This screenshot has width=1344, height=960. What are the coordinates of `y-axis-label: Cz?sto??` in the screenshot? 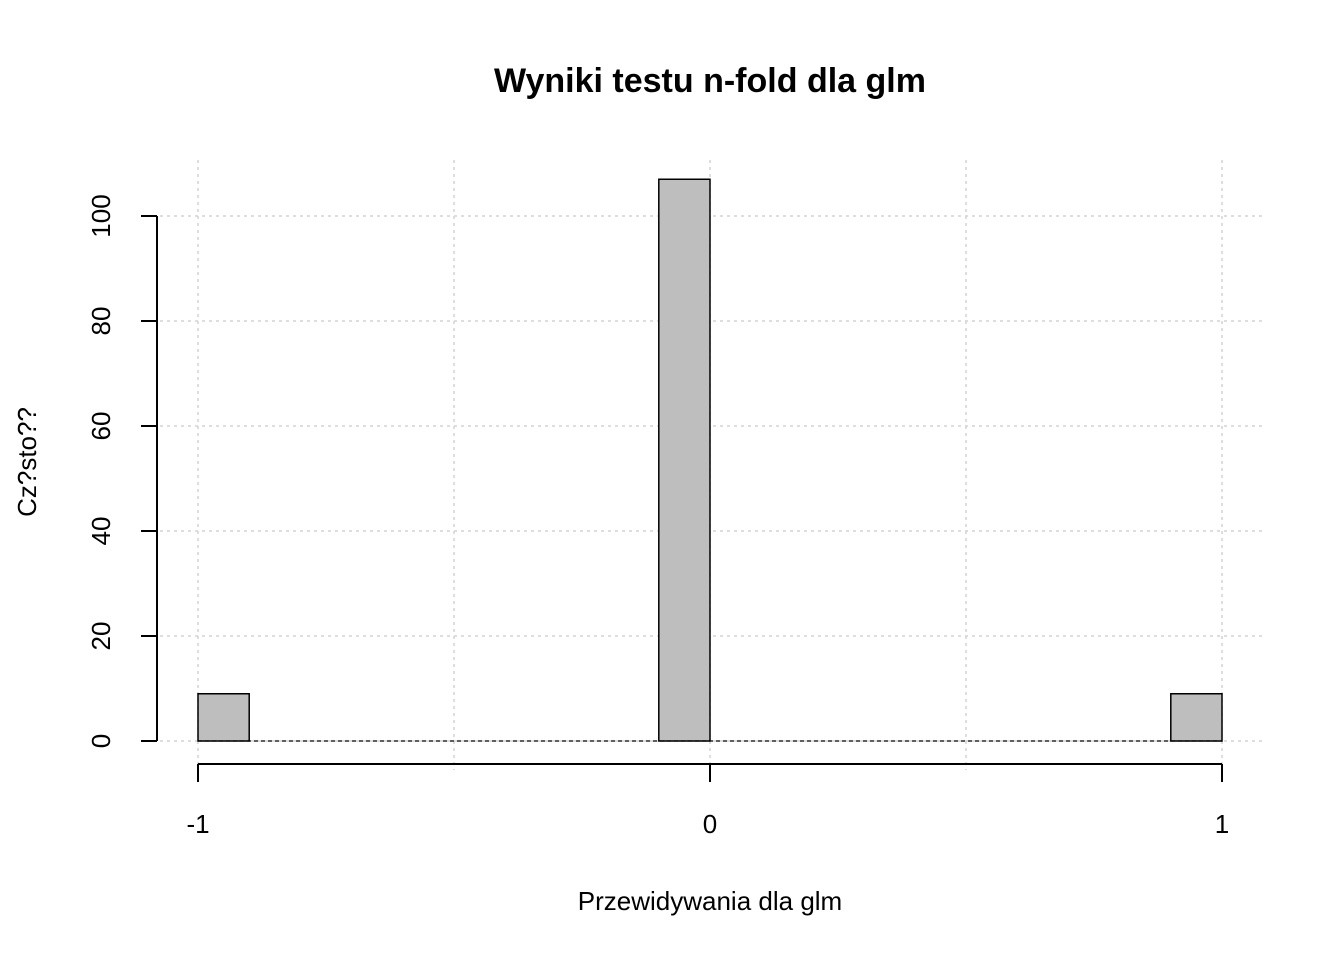 It's located at (27, 462).